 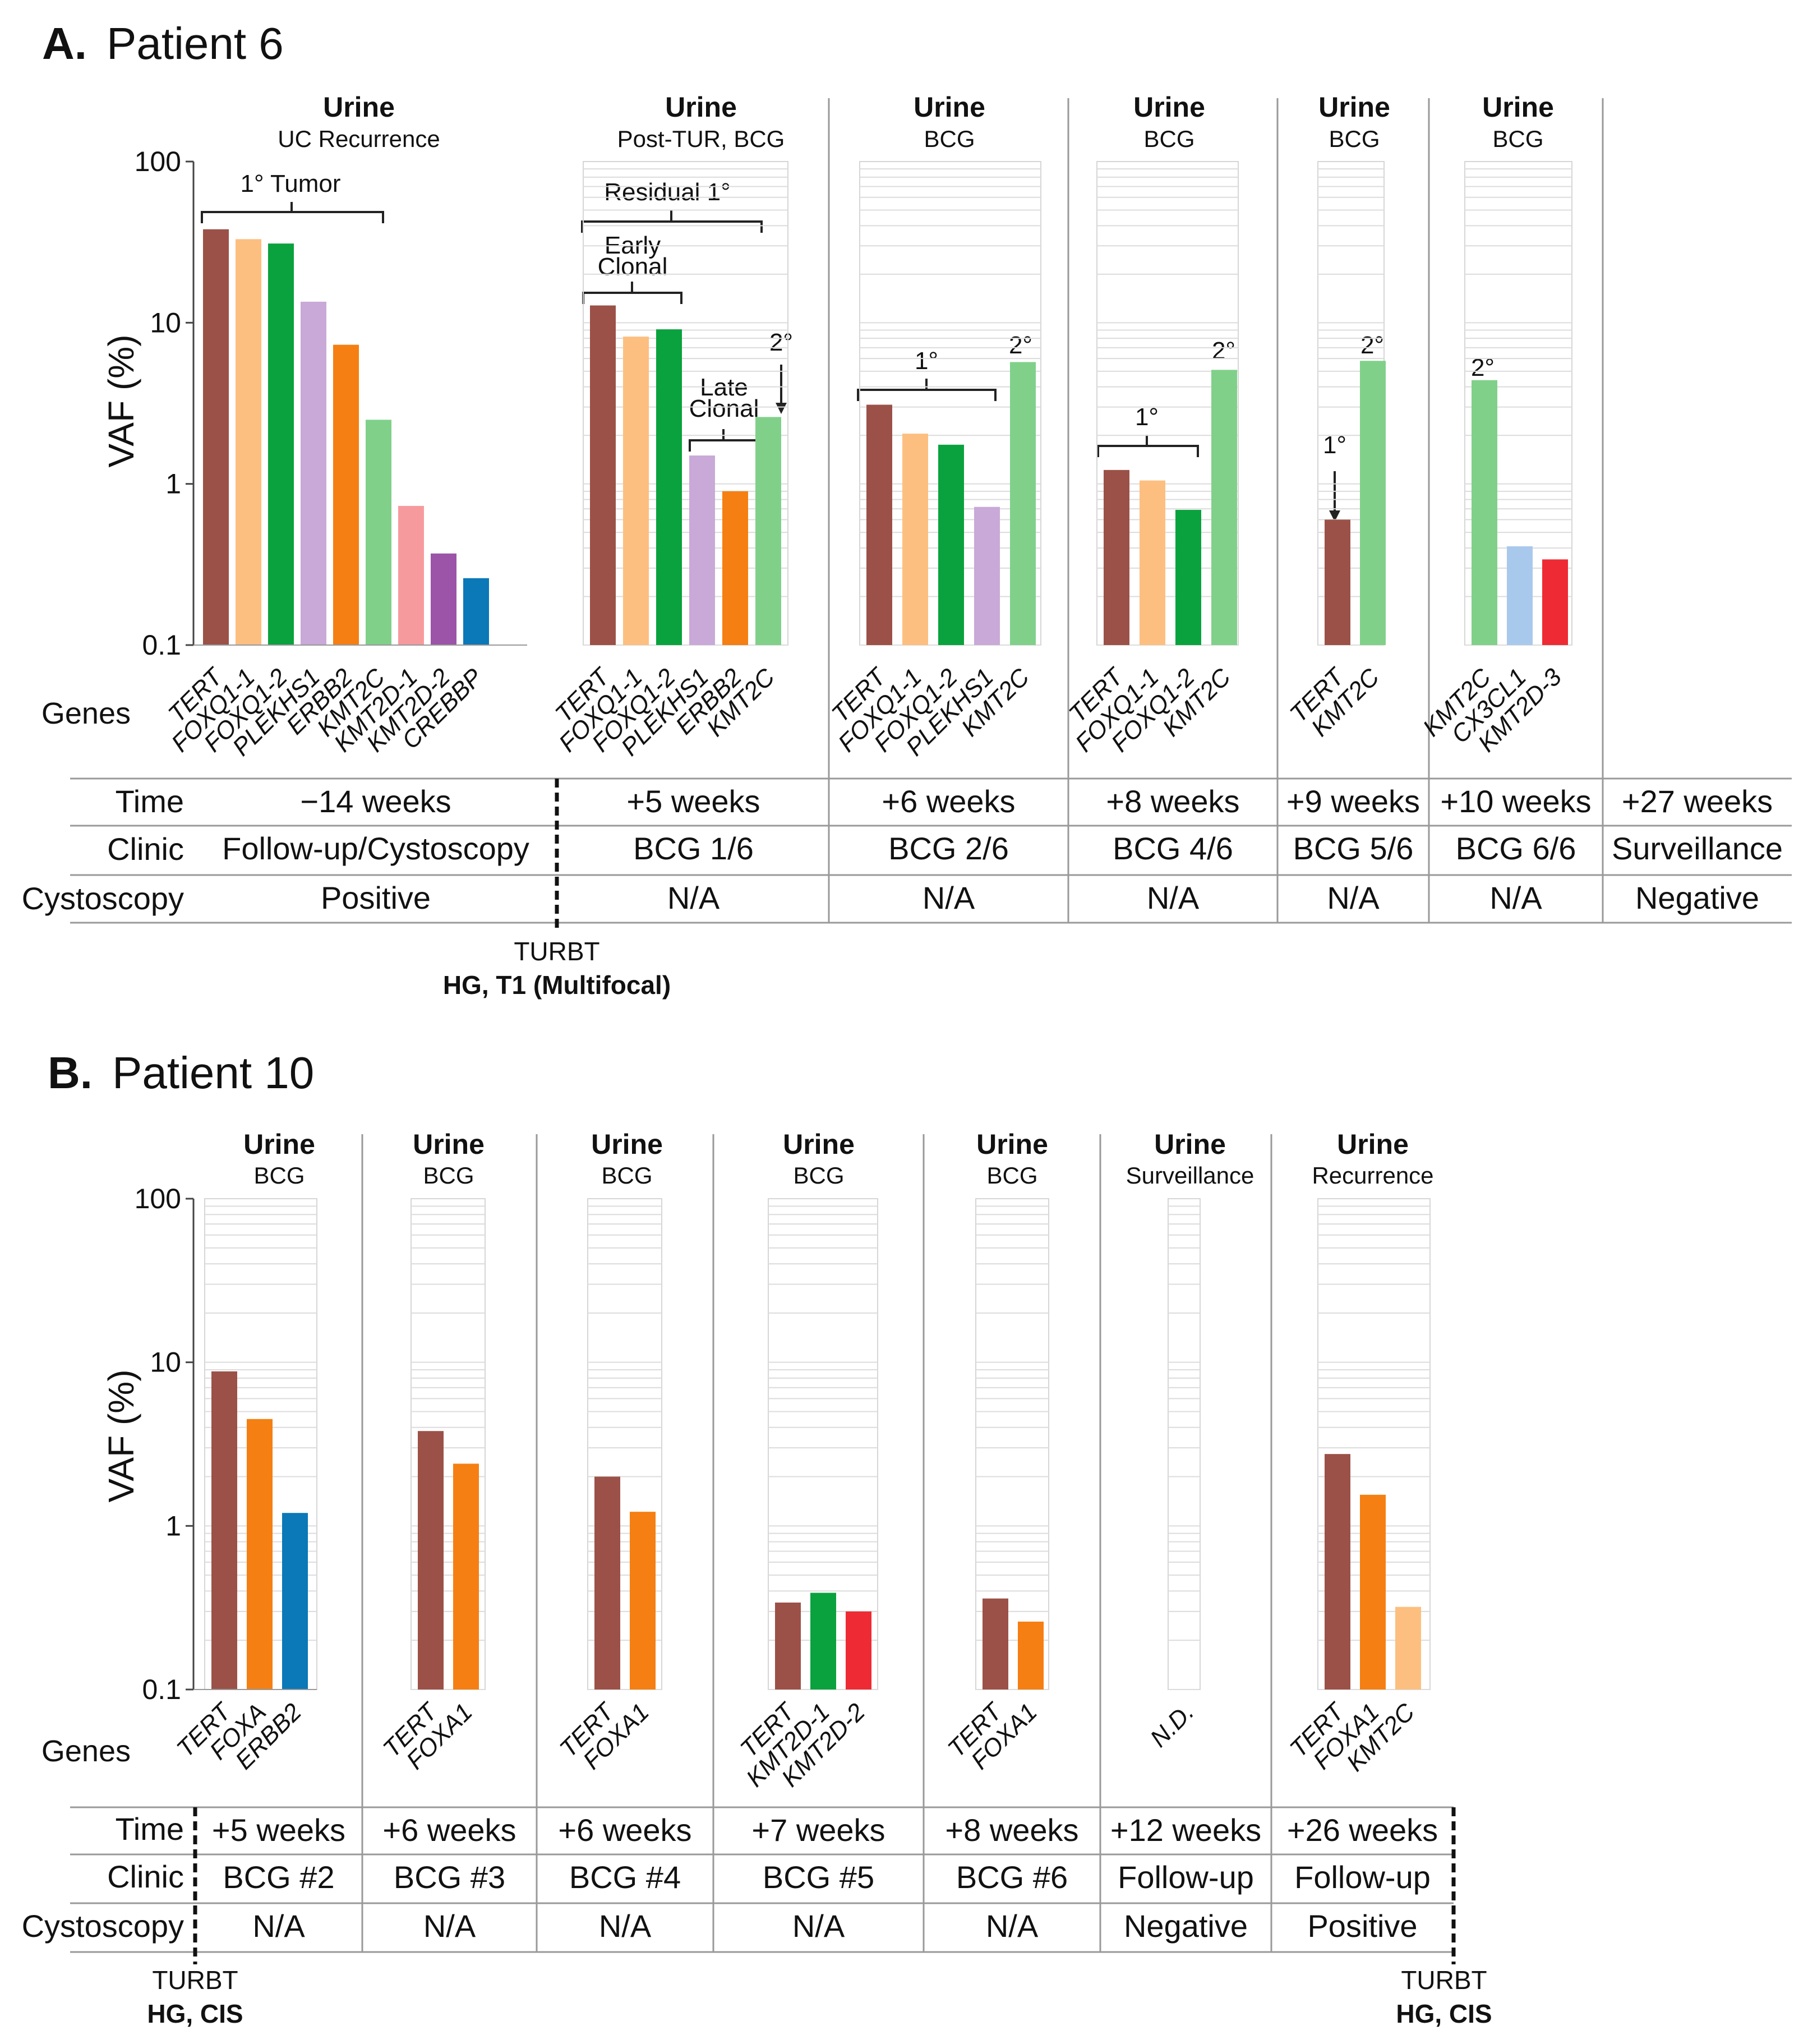 What do you see at coordinates (1337, 1571) in the screenshot?
I see `bar-b-6-tert` at bounding box center [1337, 1571].